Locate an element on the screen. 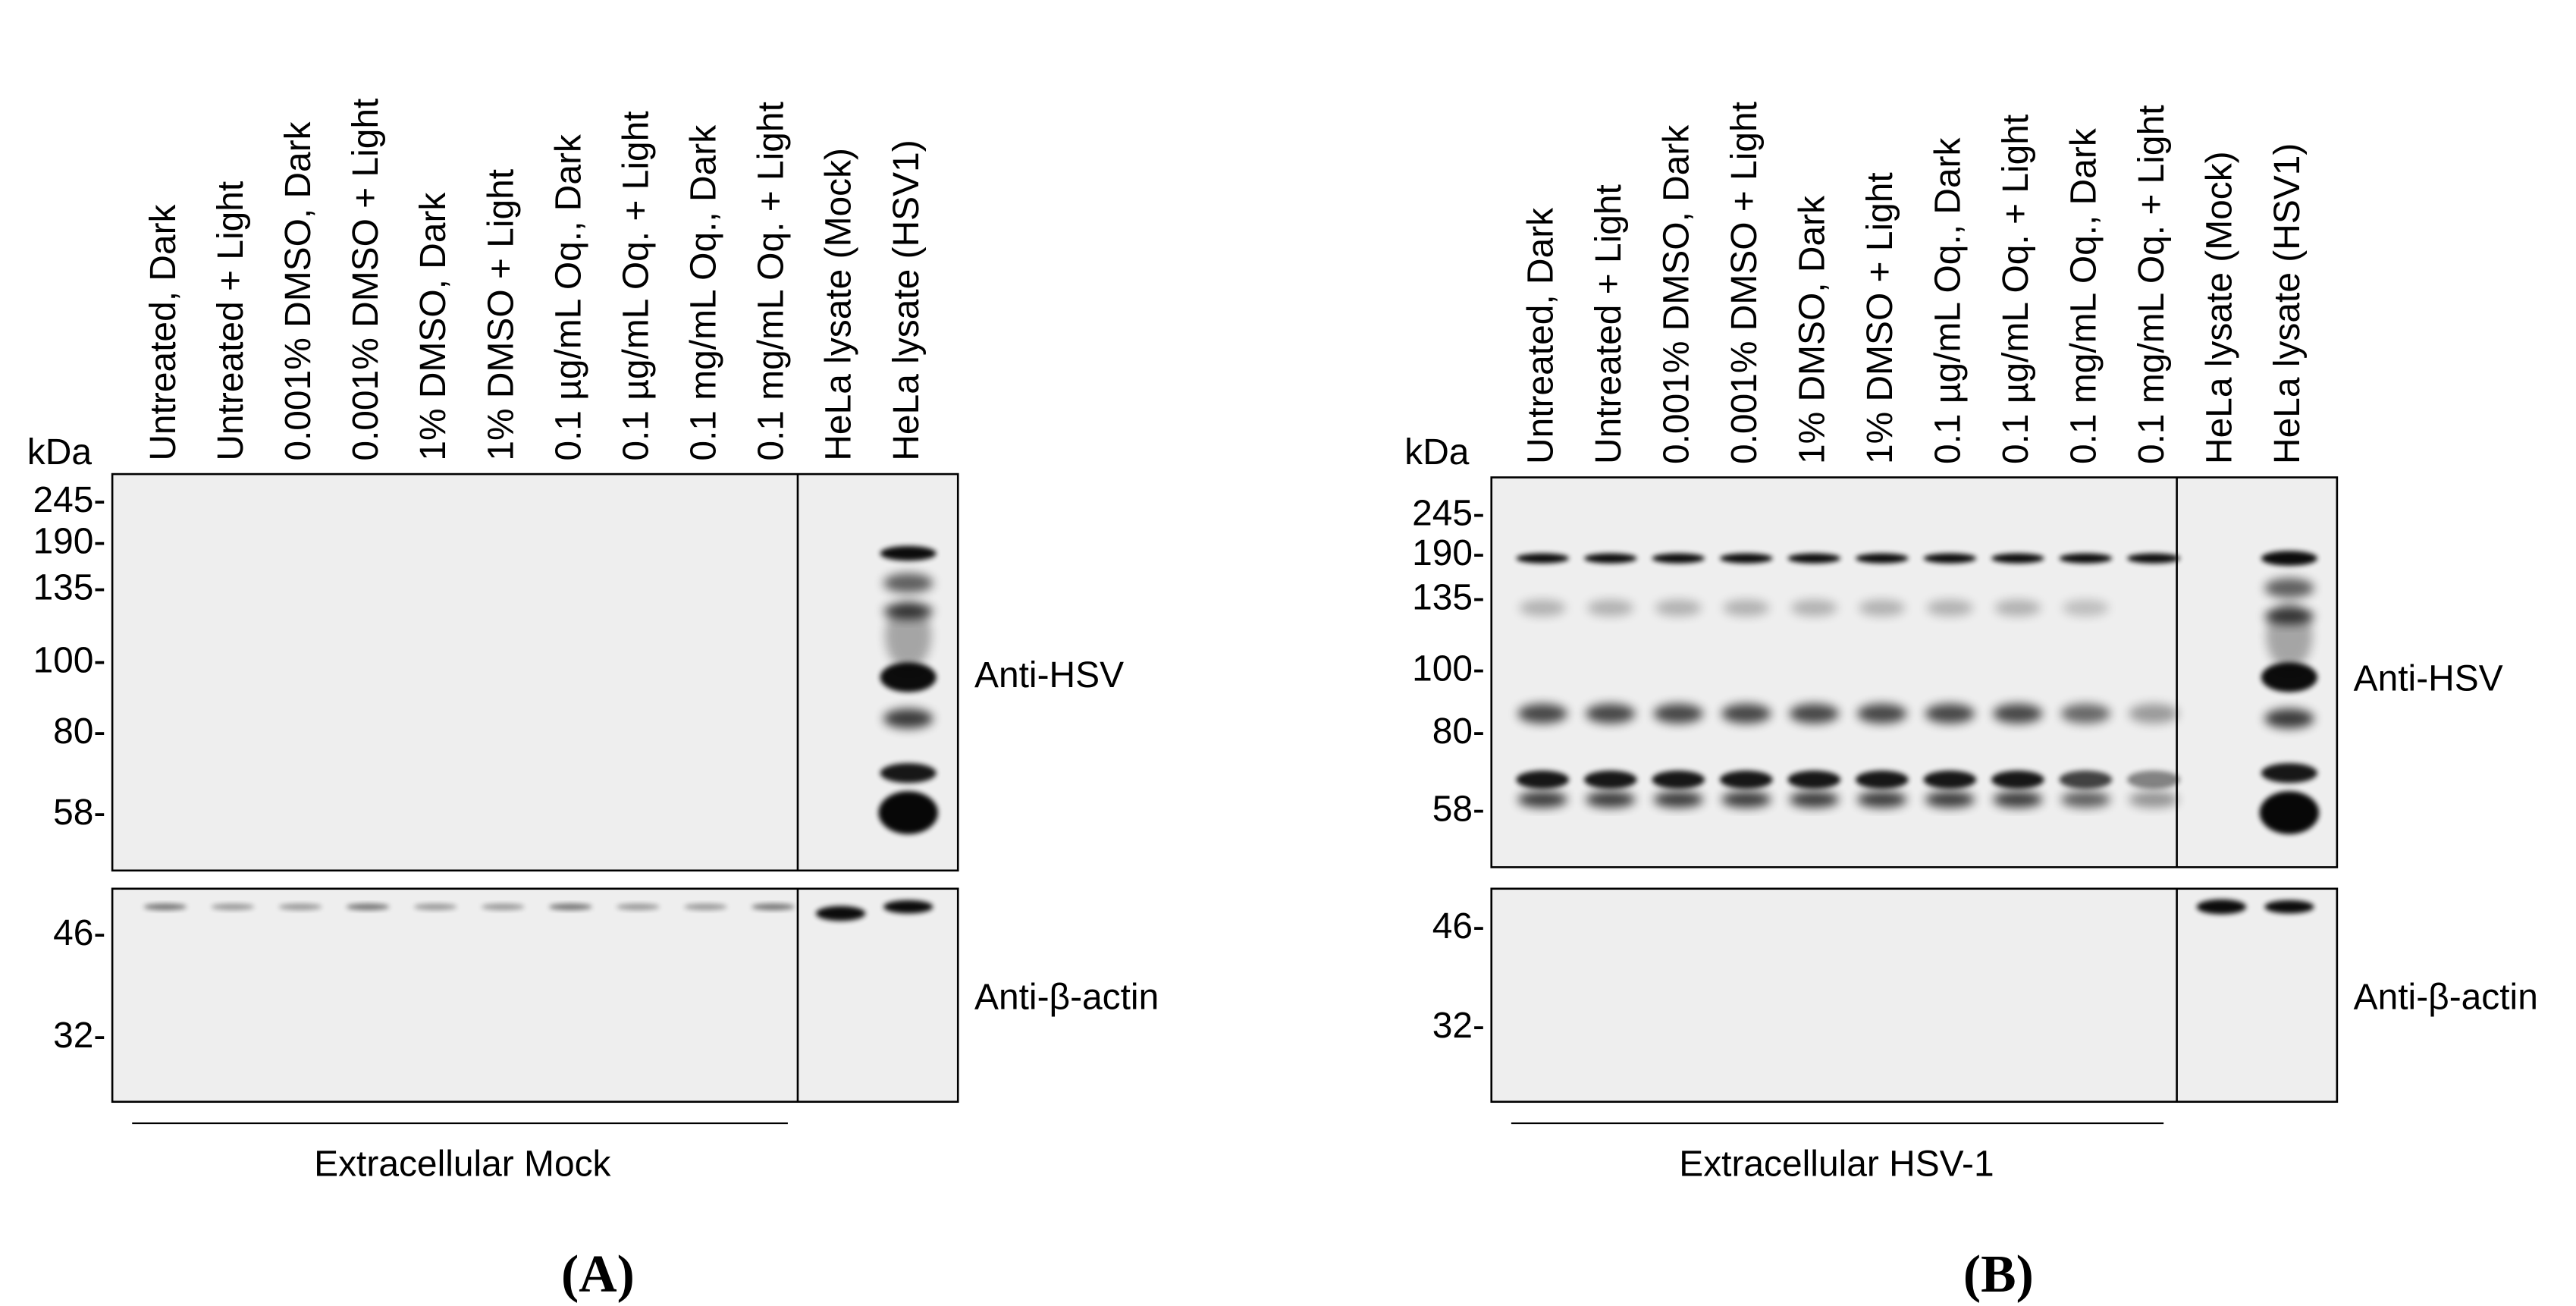  marker-label: 32- is located at coordinates (79, 1036).